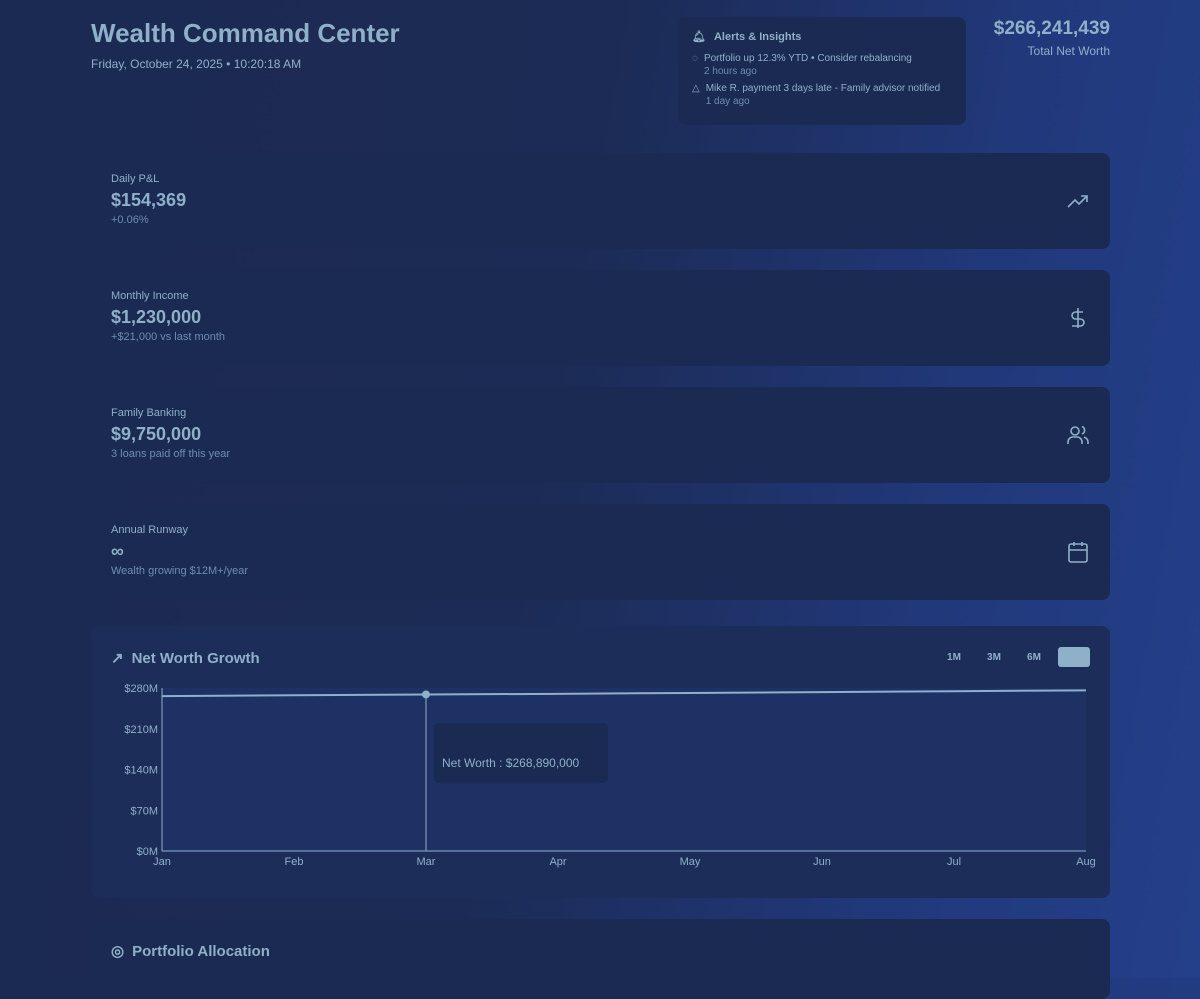 Image resolution: width=1200 pixels, height=999 pixels. I want to click on card-value: $9,750,000, so click(156, 434).